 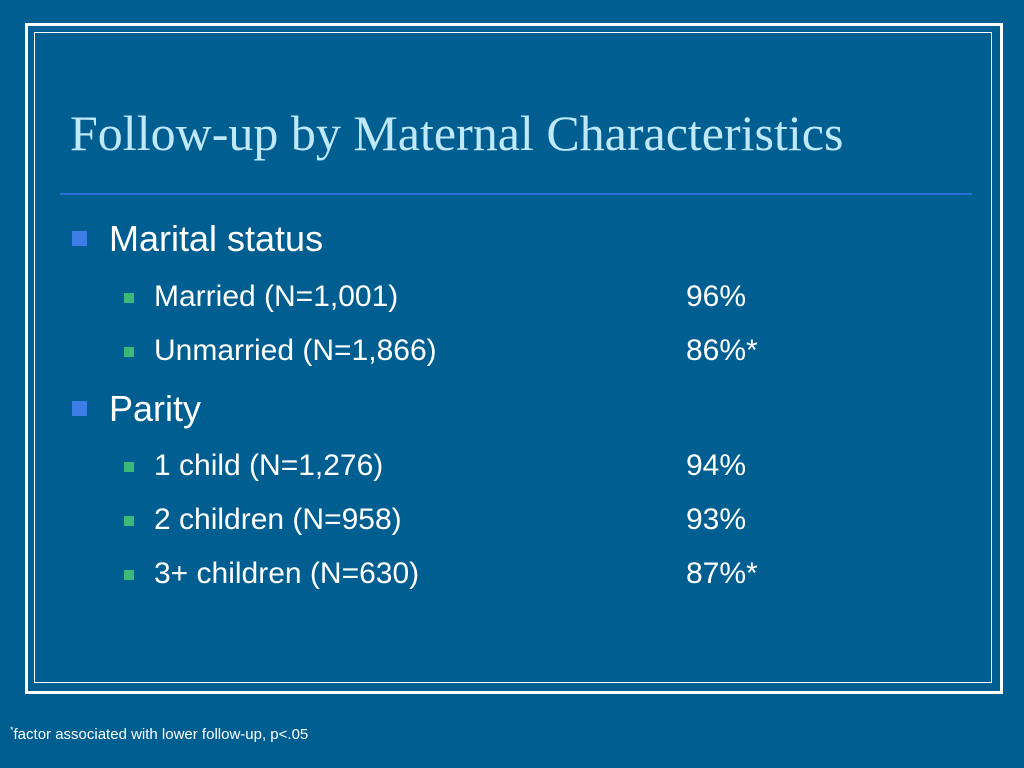 What do you see at coordinates (216, 238) in the screenshot?
I see `section-heading-label: Marital status` at bounding box center [216, 238].